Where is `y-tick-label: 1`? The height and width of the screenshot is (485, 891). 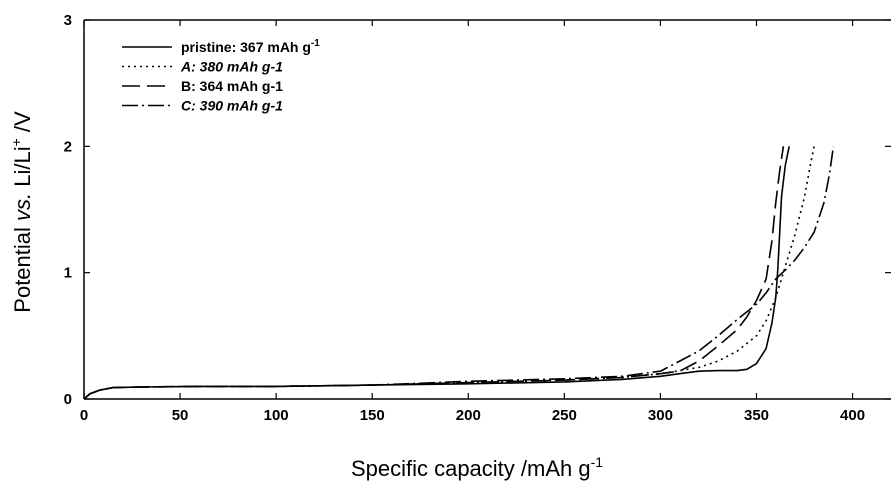
y-tick-label: 1 is located at coordinates (68, 273).